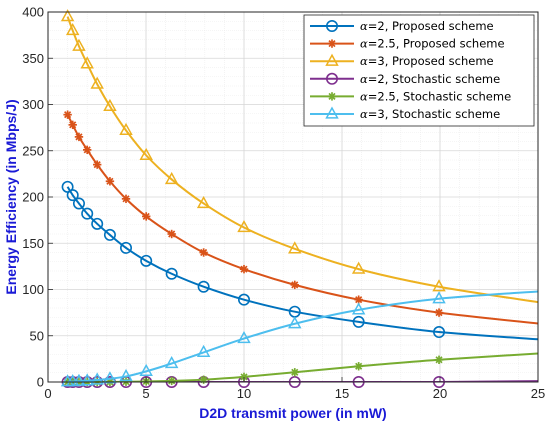 Image resolution: width=550 pixels, height=429 pixels. What do you see at coordinates (37, 335) in the screenshot?
I see `y-tick-label: 50` at bounding box center [37, 335].